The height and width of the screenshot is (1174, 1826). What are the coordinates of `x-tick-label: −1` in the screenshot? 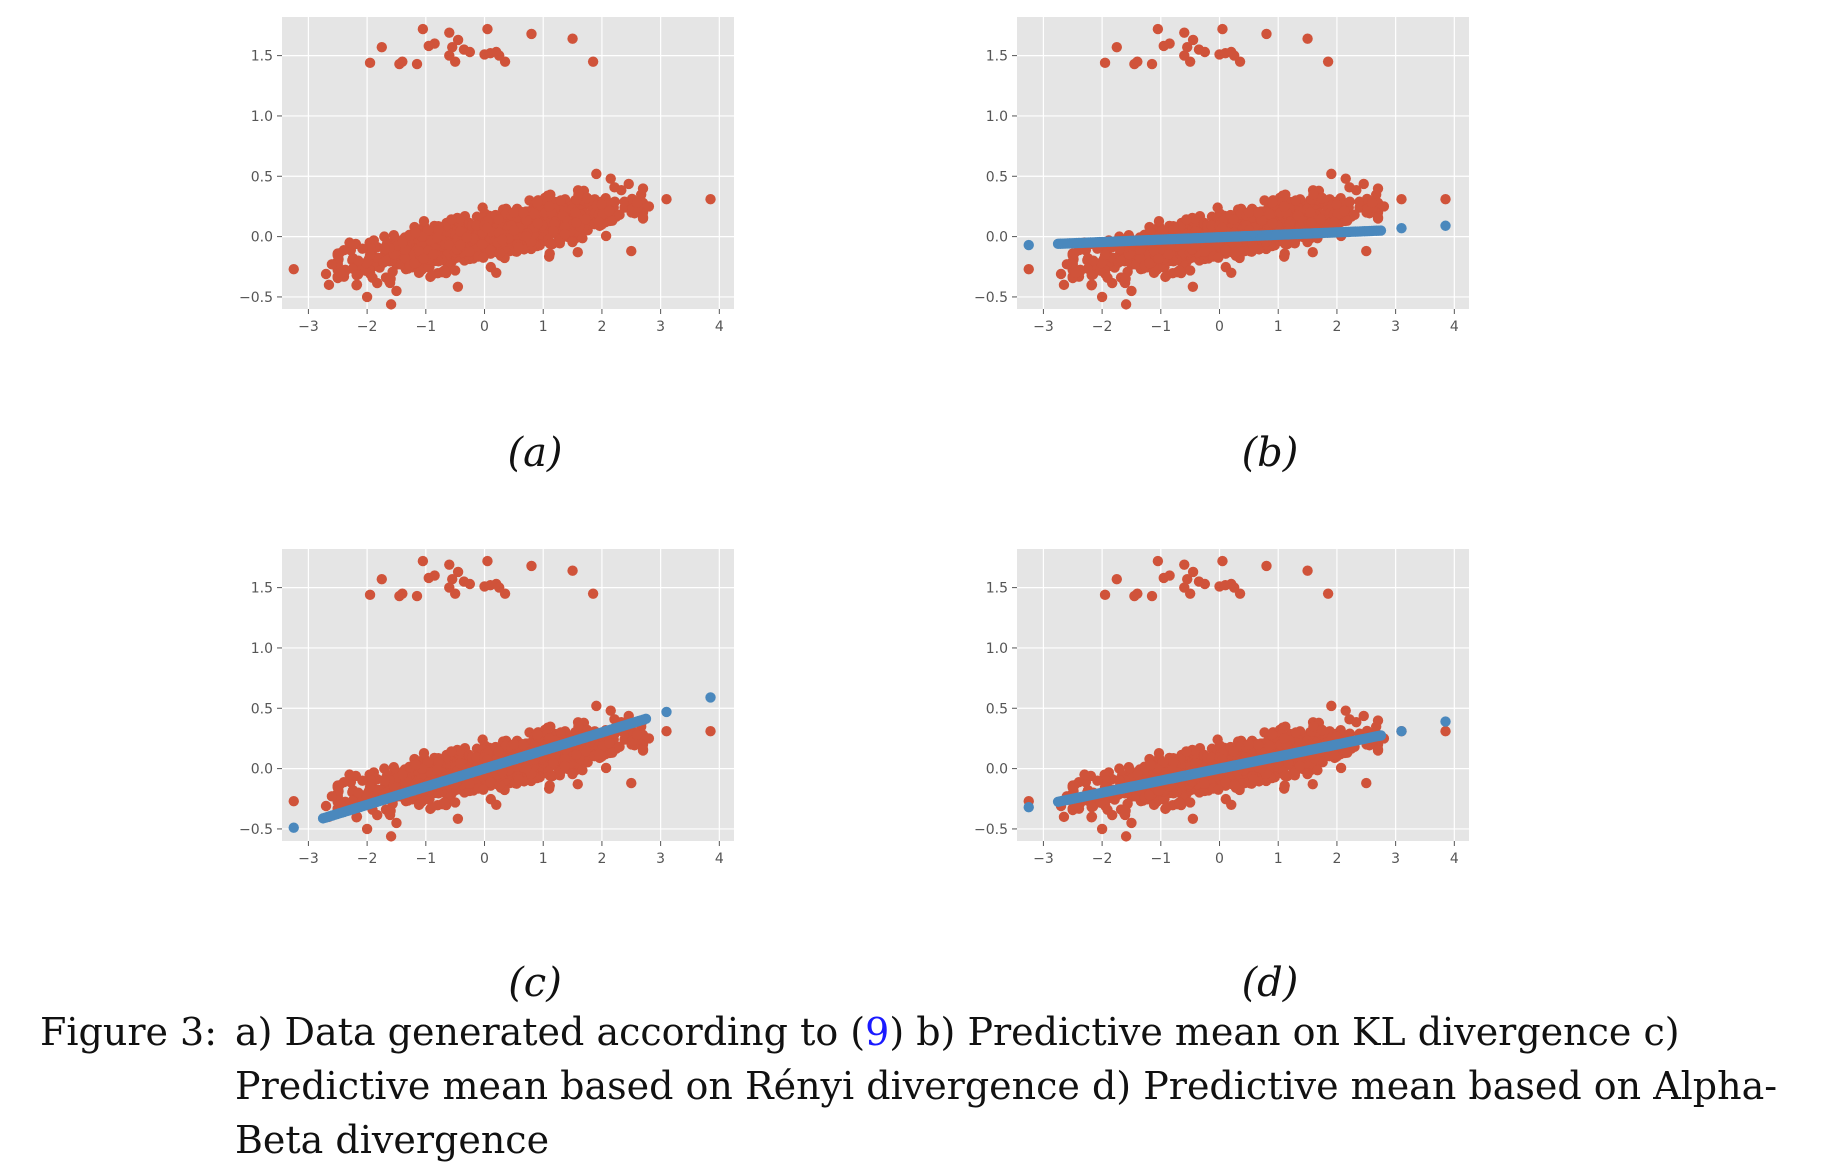 It's located at (425, 859).